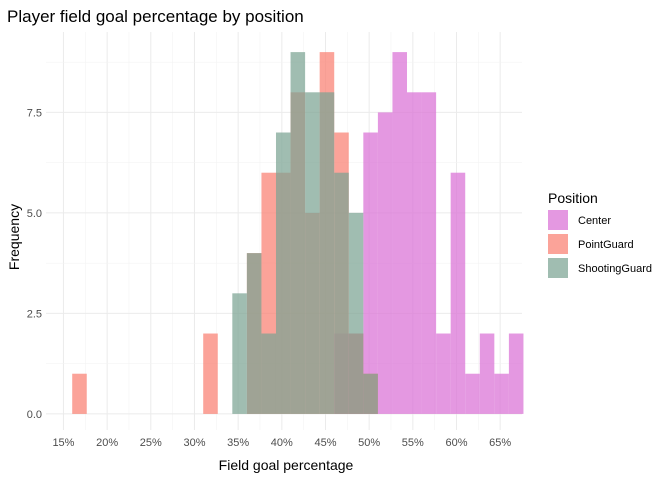 The width and height of the screenshot is (672, 480). What do you see at coordinates (34, 264) in the screenshot?
I see `y-axis-ticks: 0.0 2.5 5.0 7.5` at bounding box center [34, 264].